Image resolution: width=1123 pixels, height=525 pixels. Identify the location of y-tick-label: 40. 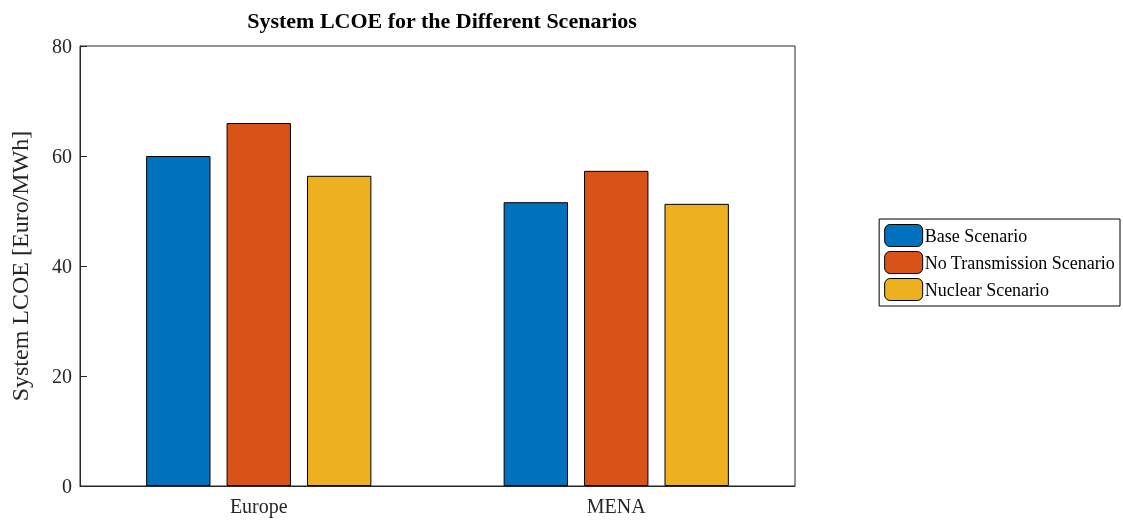
(62, 266).